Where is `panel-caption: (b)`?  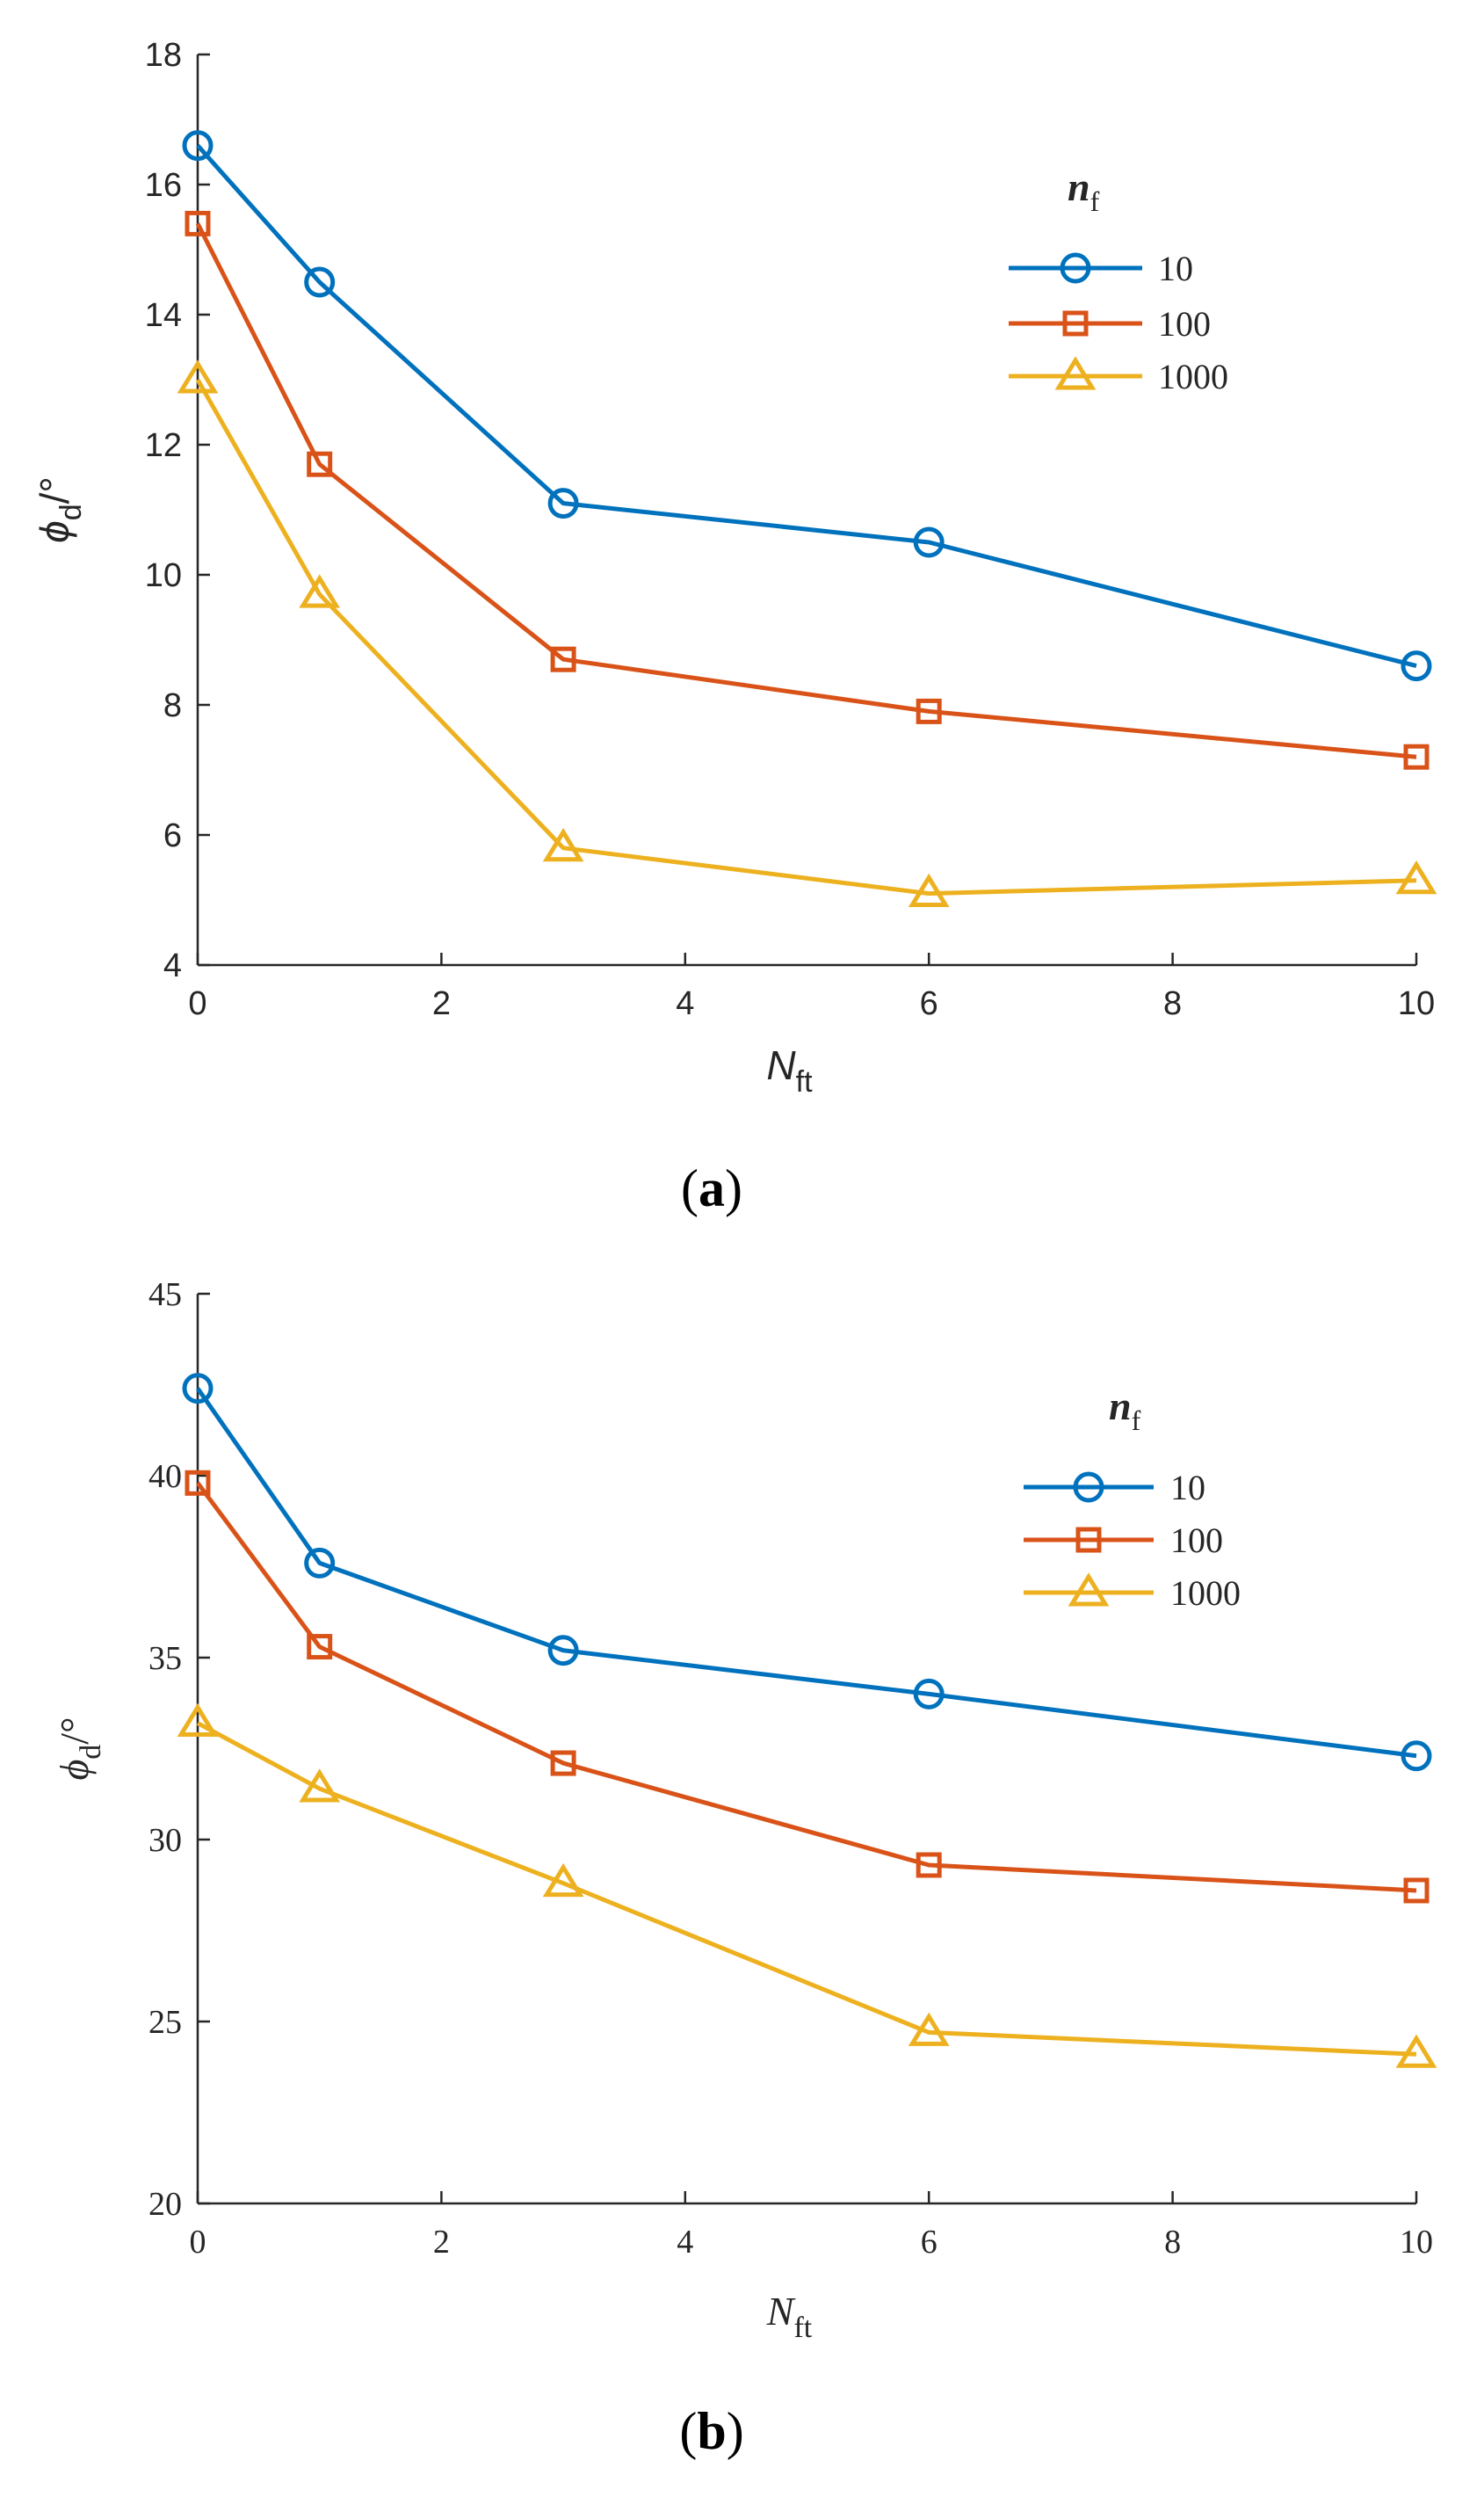
panel-caption: (b) is located at coordinates (711, 2431).